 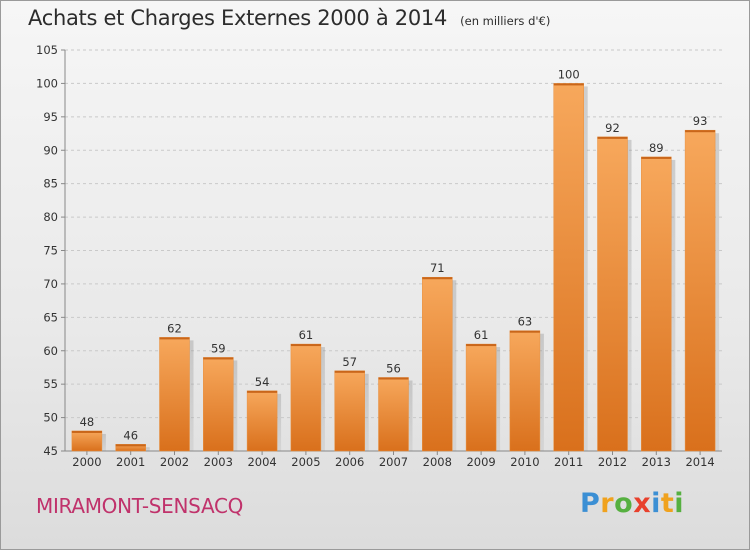 I want to click on data-label: 56, so click(x=393, y=368).